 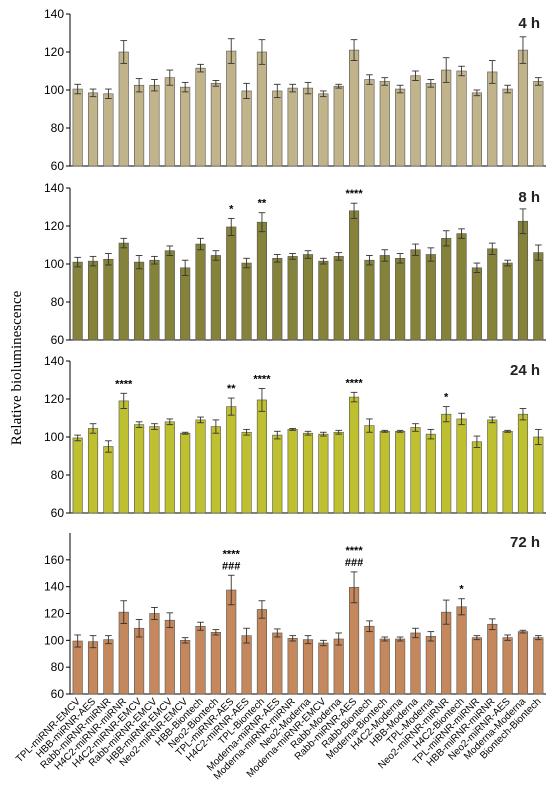 What do you see at coordinates (54, 560) in the screenshot?
I see `y-tick-label: 160` at bounding box center [54, 560].